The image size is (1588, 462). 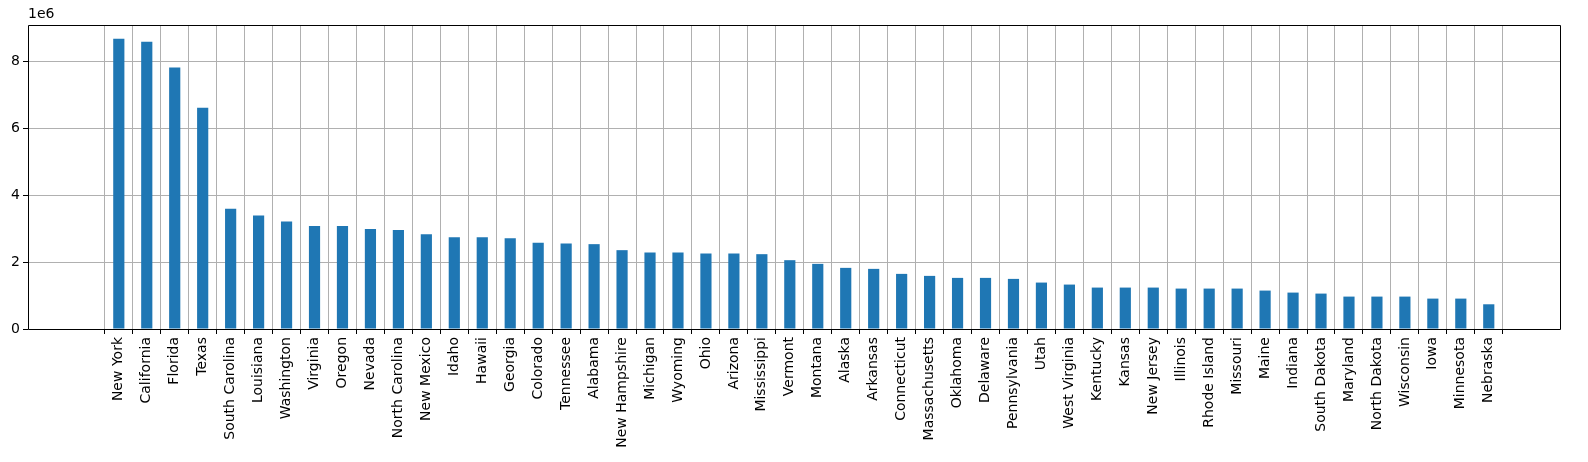 What do you see at coordinates (1012, 383) in the screenshot?
I see `x-tick-label: Pennsylvania` at bounding box center [1012, 383].